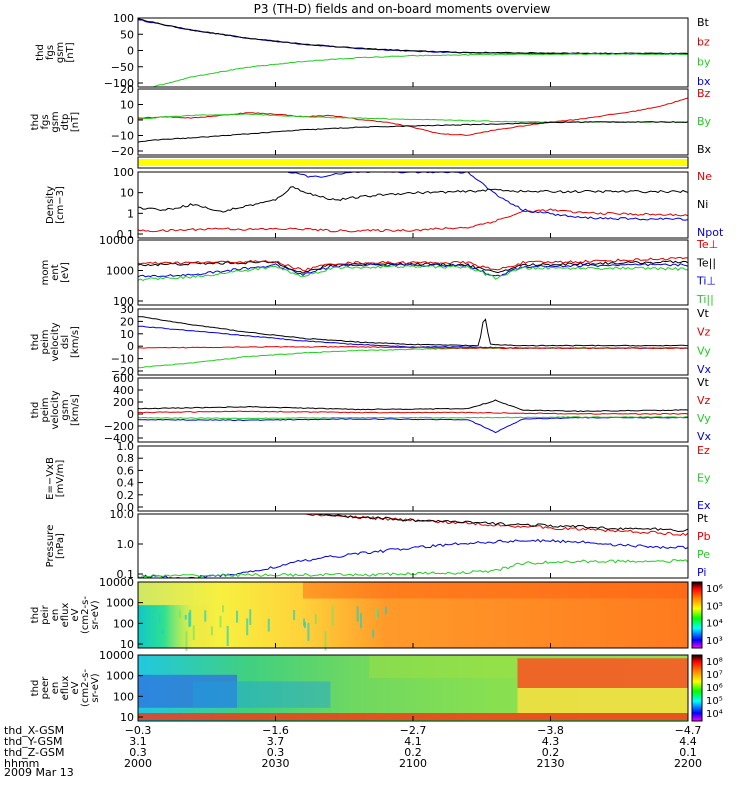  Describe the element at coordinates (123, 623) in the screenshot. I see `p9-ytick-label: 100` at that location.